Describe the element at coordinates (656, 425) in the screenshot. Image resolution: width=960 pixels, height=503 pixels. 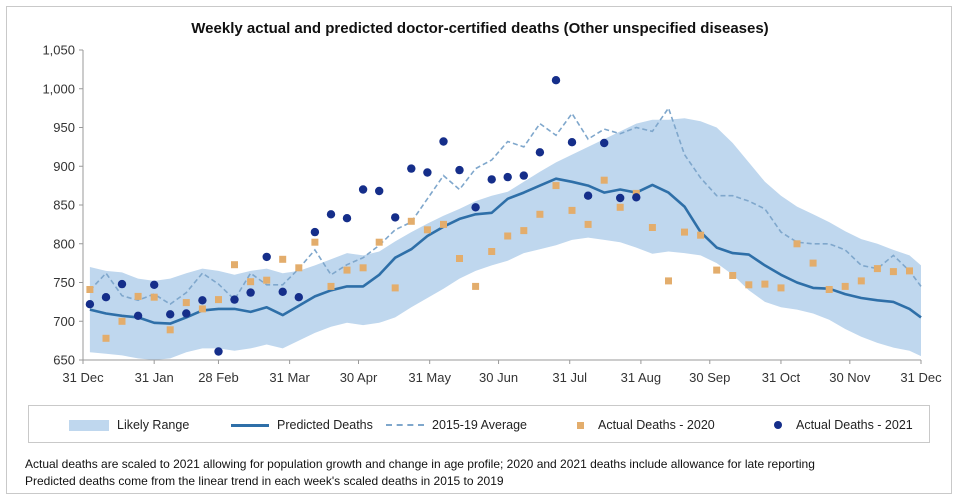
I see `legend-label: Actual Deaths - 2020` at that location.